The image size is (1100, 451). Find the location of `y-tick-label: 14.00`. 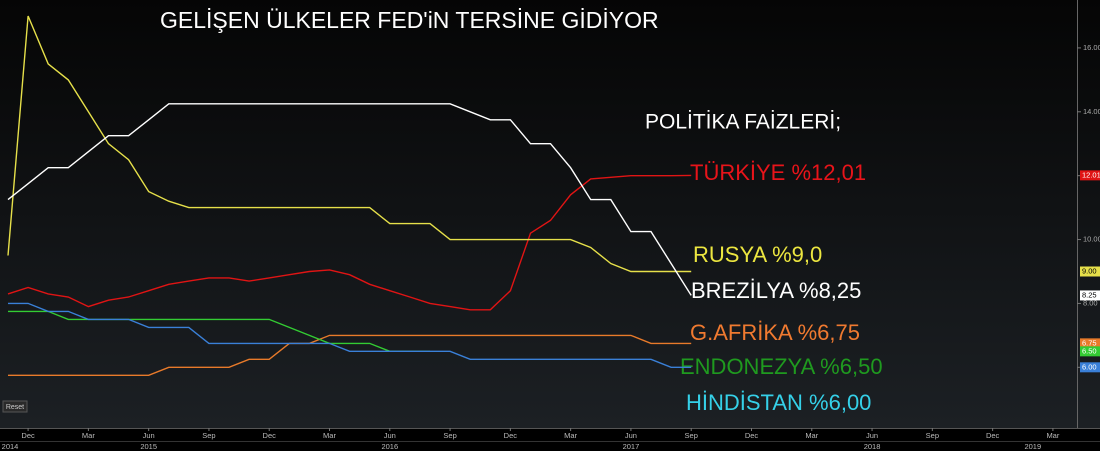

y-tick-label: 14.00 is located at coordinates (1091, 111).